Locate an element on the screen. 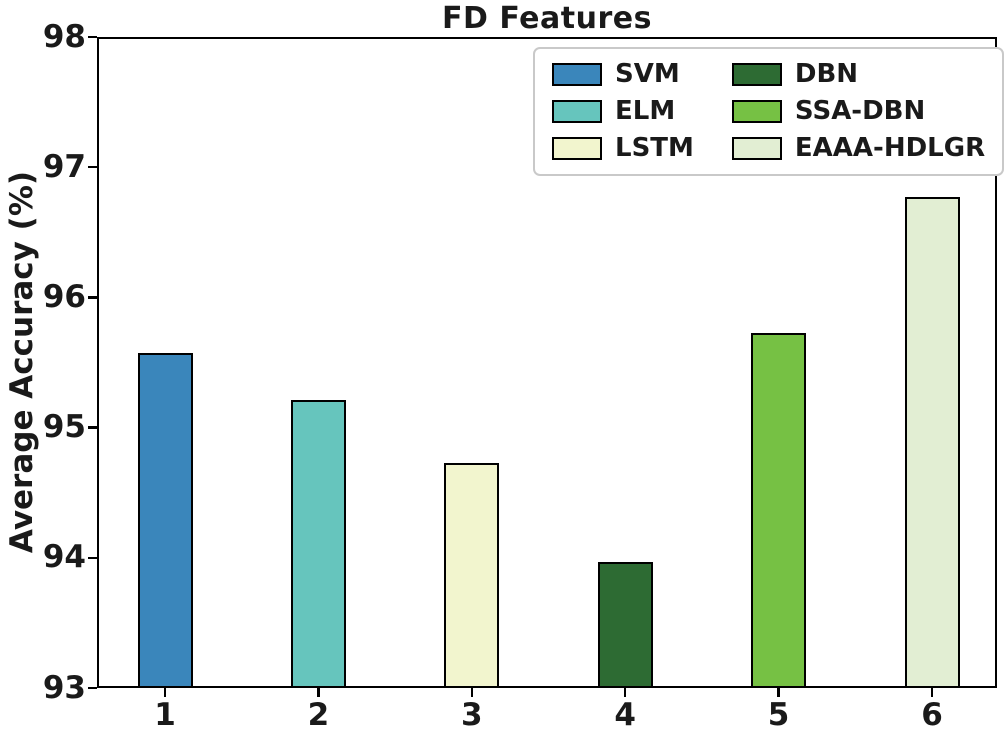 Image resolution: width=1005 pixels, height=731 pixels. legend-swatch-lstm is located at coordinates (577, 148).